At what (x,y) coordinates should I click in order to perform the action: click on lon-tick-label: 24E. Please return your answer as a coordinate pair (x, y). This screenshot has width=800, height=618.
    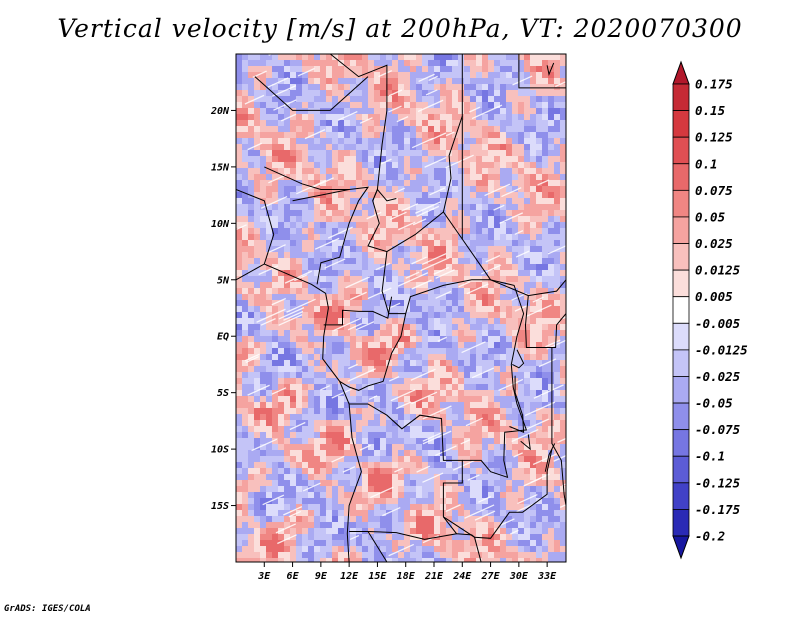
    Looking at the image, I should click on (462, 576).